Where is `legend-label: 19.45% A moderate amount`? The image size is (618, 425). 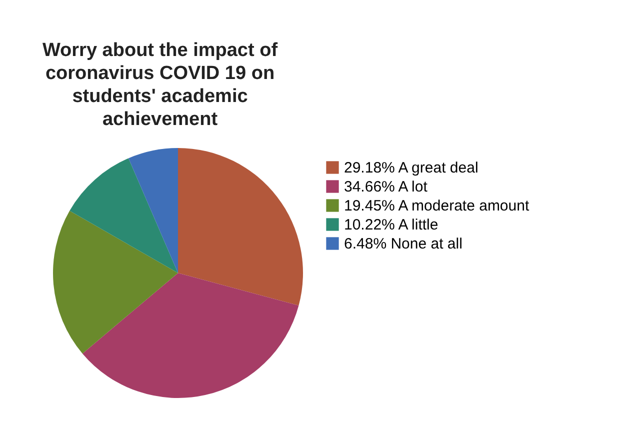
legend-label: 19.45% A moderate amount is located at coordinates (437, 206).